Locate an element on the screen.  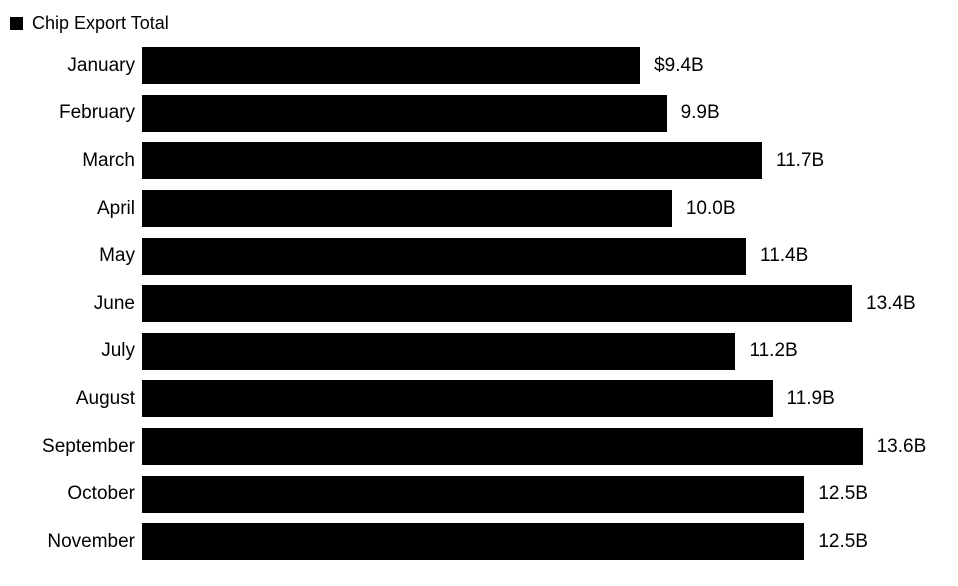
bar-row: July 11.2B is located at coordinates (479, 352).